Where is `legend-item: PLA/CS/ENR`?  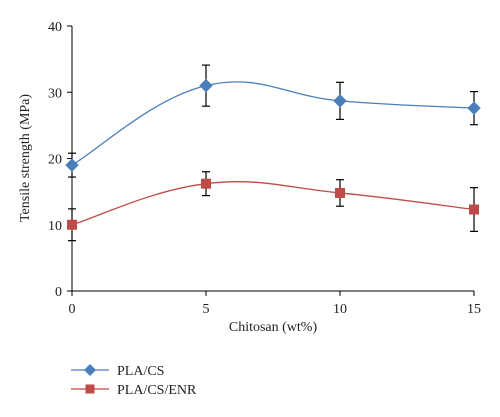 legend-item: PLA/CS/ENR is located at coordinates (134, 390).